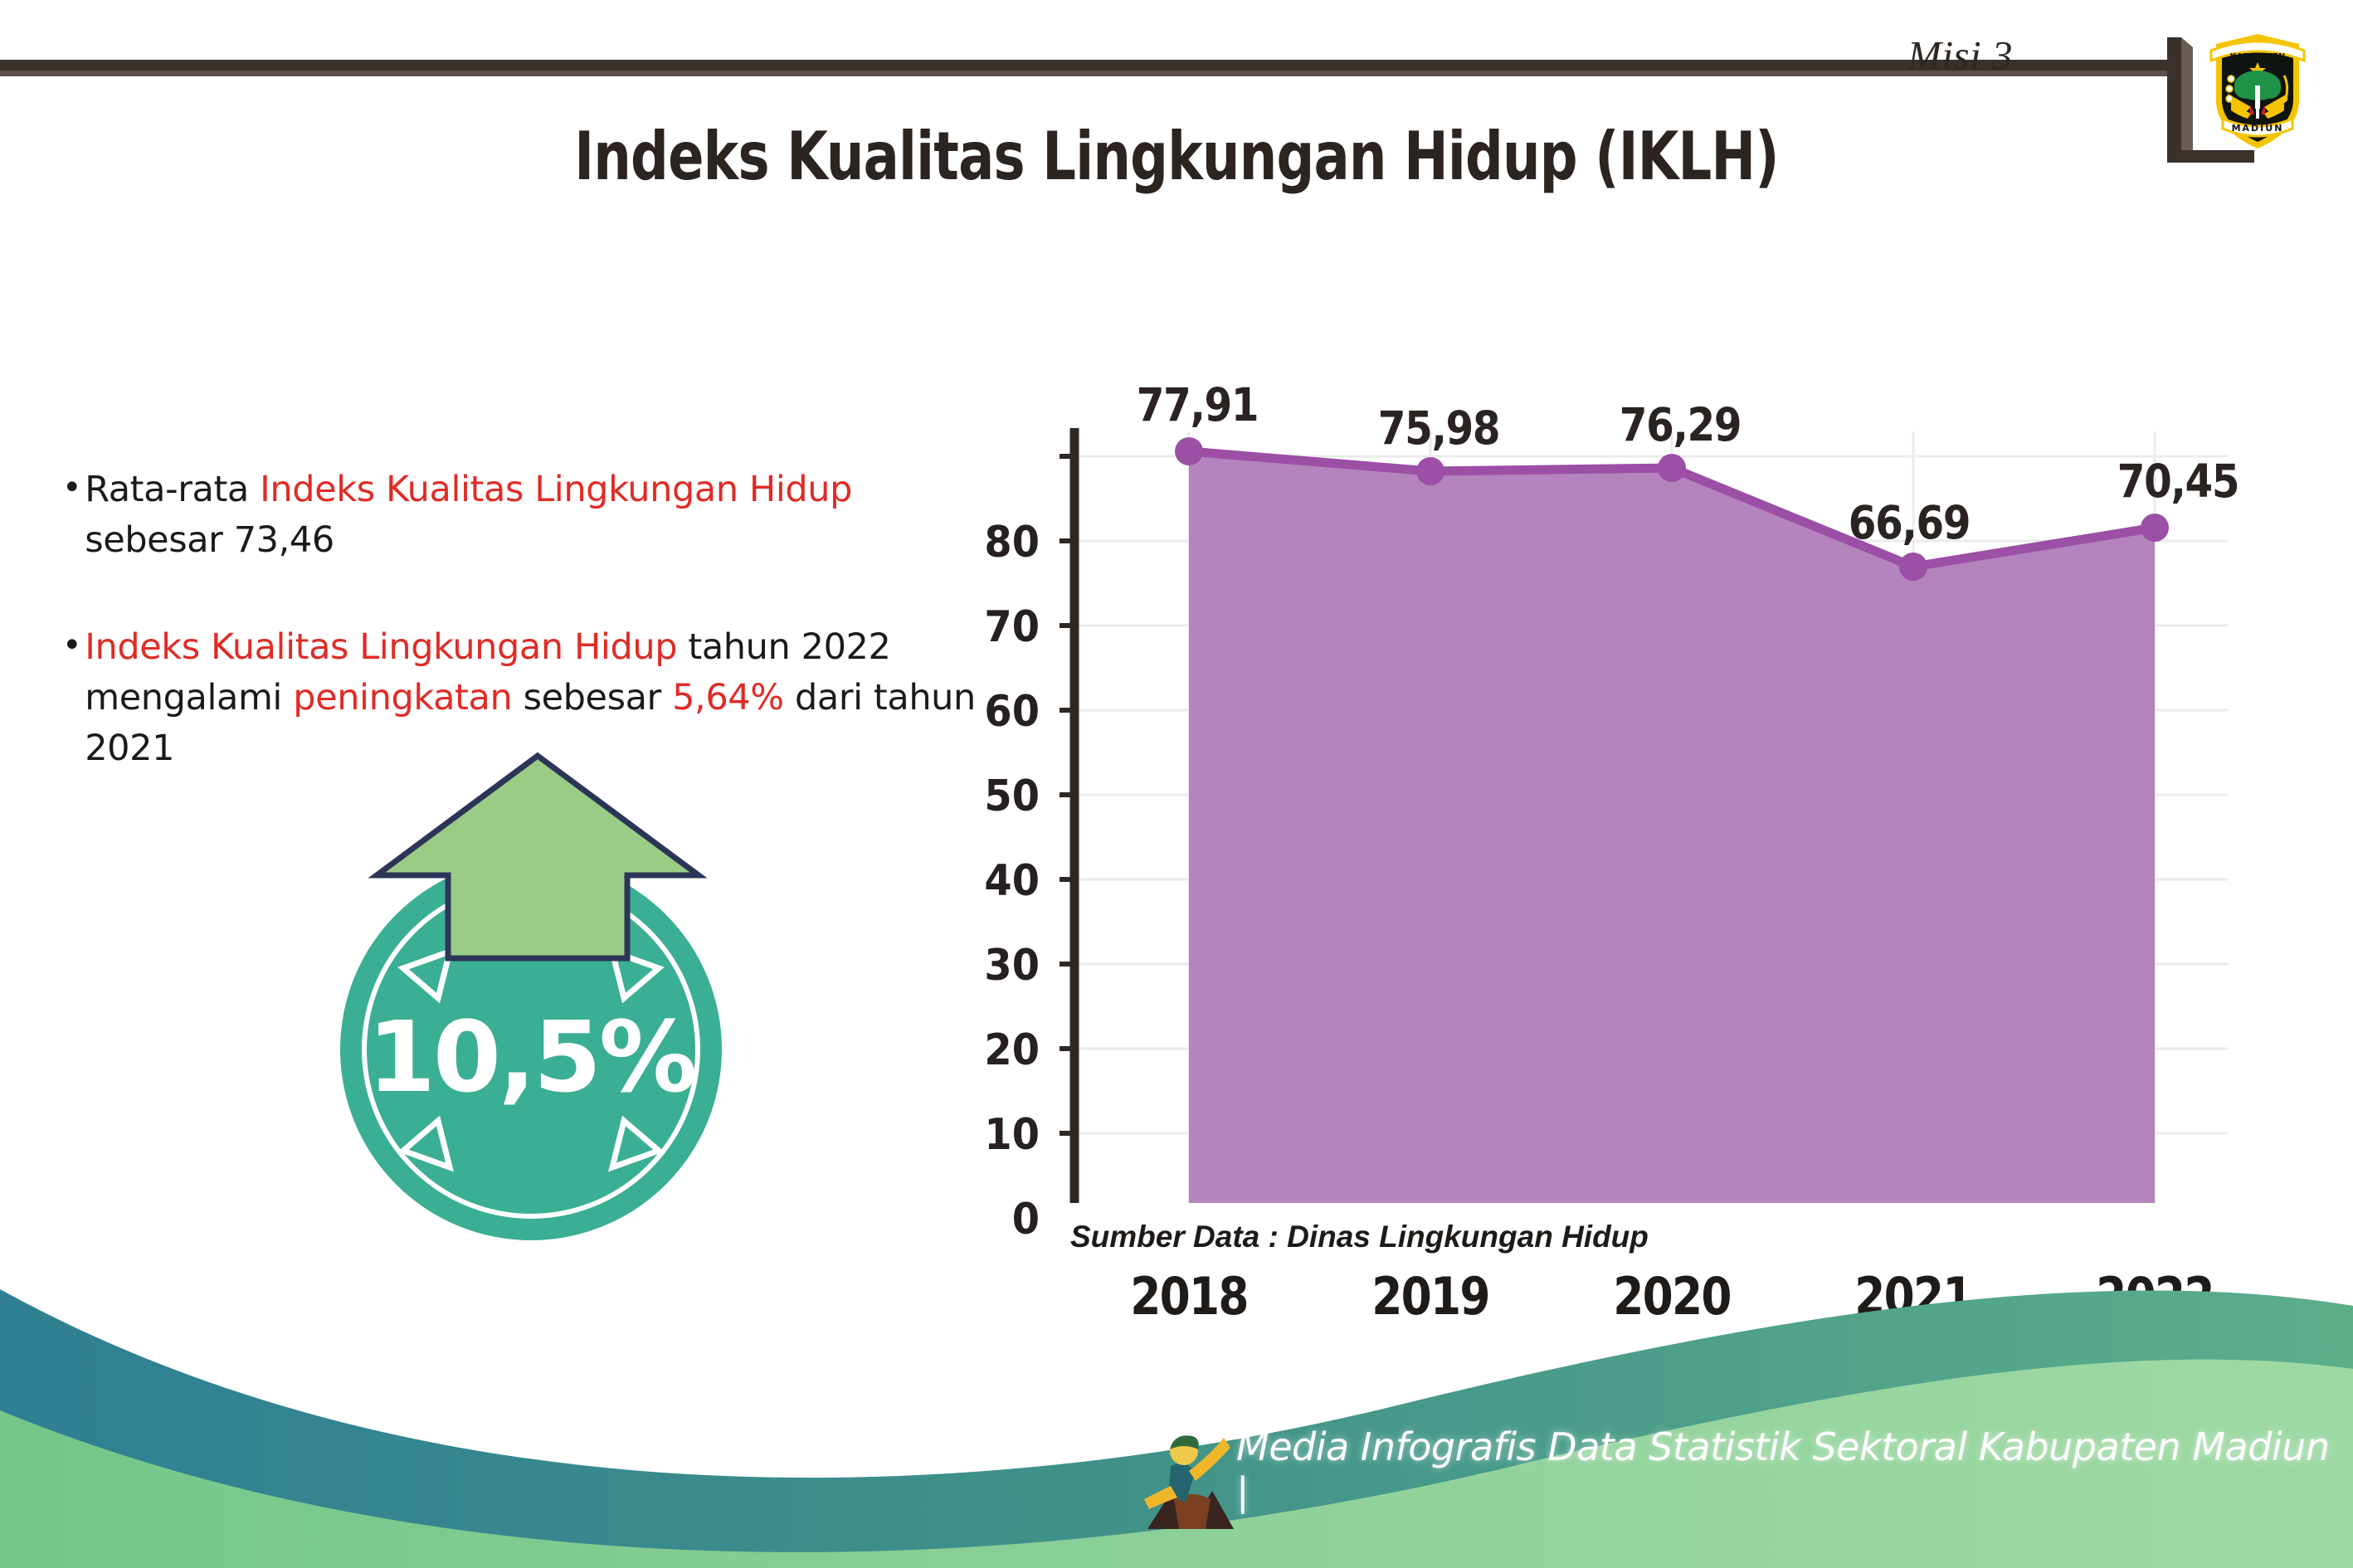  What do you see at coordinates (1176, 83) in the screenshot?
I see `page-header: Misi 3 KABUPATEN` at bounding box center [1176, 83].